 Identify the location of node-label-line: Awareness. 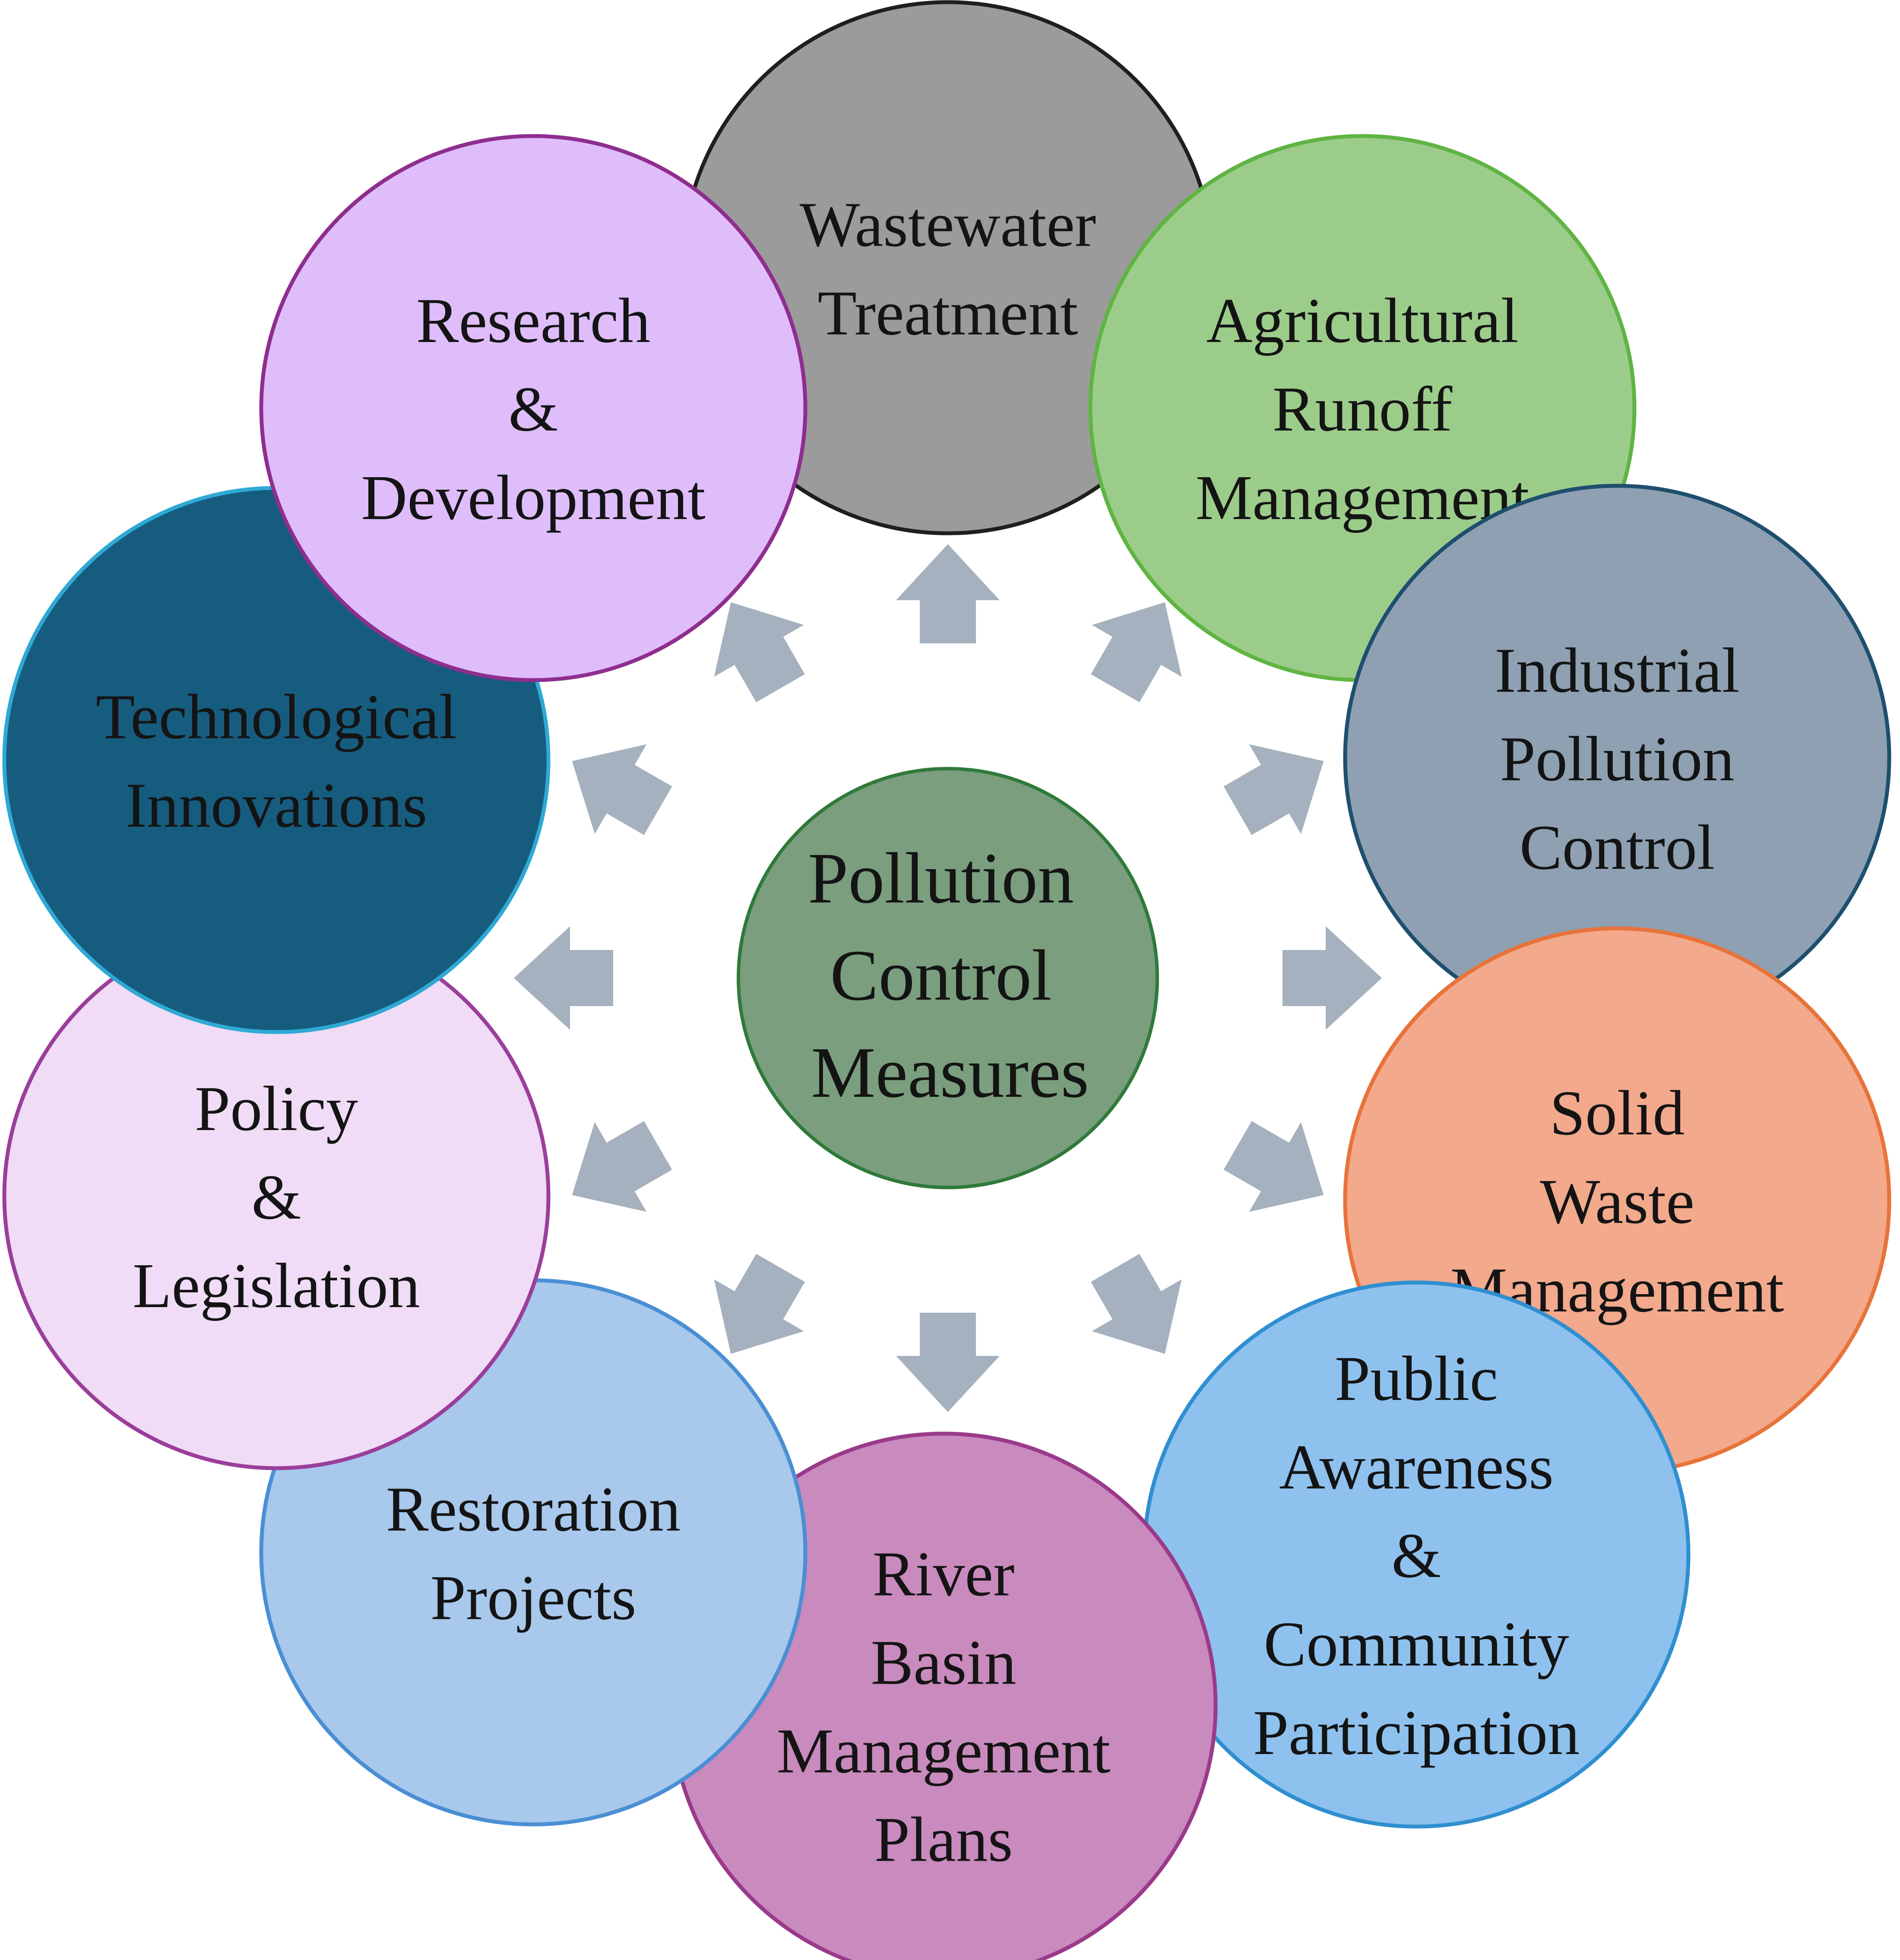
(1416, 1467).